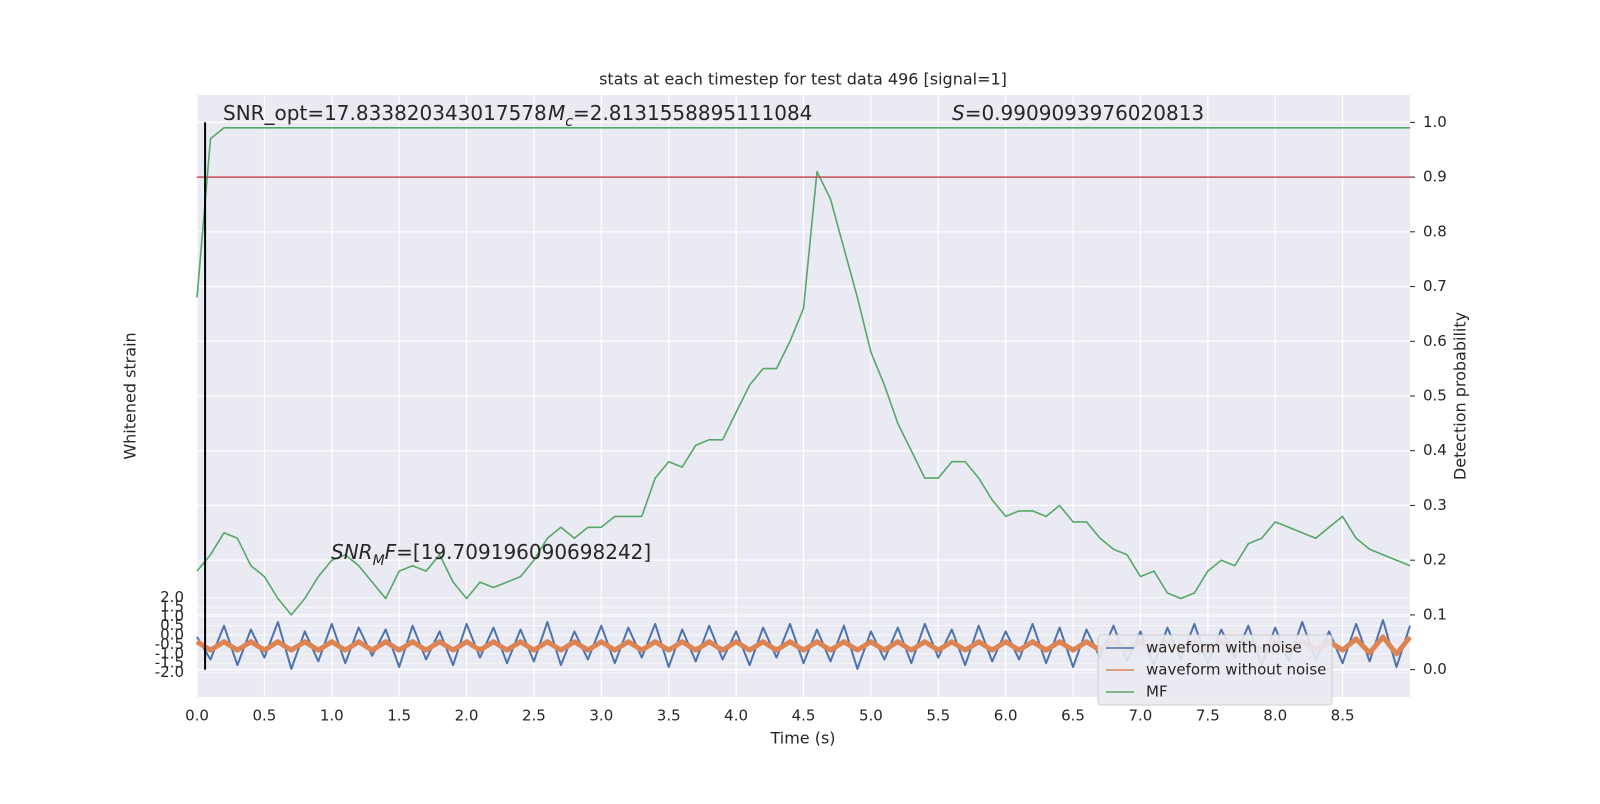 The image size is (1600, 804). I want to click on annotation-part: SNR, so click(352, 552).